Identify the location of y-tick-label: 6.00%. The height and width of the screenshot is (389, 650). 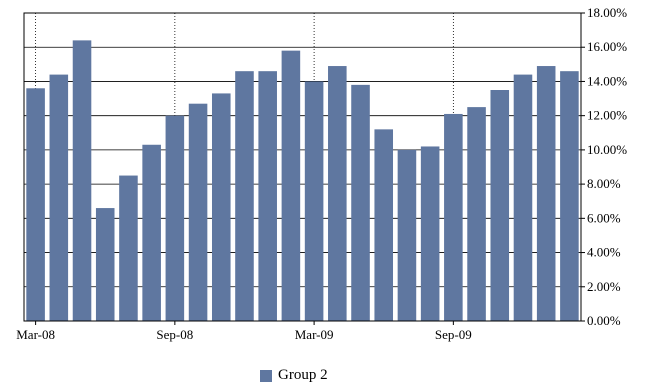
(604, 217).